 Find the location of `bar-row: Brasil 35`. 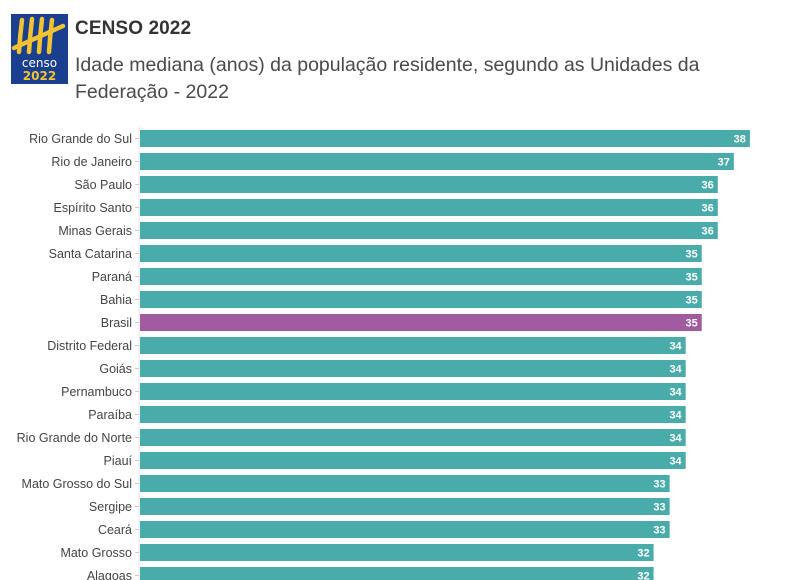

bar-row: Brasil 35 is located at coordinates (401, 322).